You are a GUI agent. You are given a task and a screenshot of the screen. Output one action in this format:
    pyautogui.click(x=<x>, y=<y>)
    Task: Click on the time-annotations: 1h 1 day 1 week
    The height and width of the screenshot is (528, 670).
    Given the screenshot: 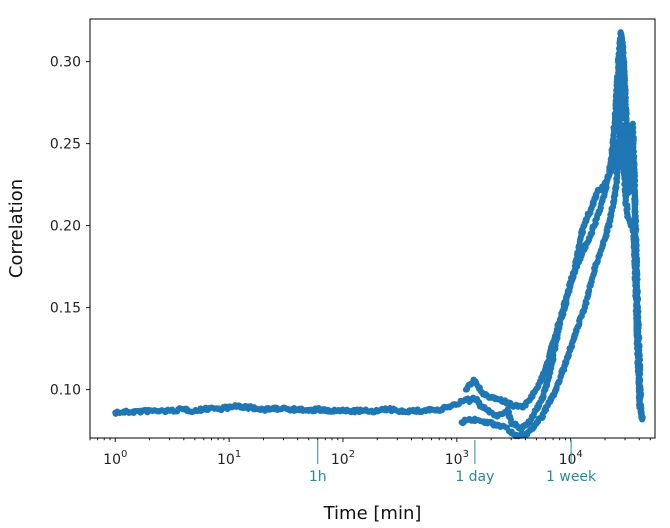 What is the action you would take?
    pyautogui.click(x=453, y=462)
    